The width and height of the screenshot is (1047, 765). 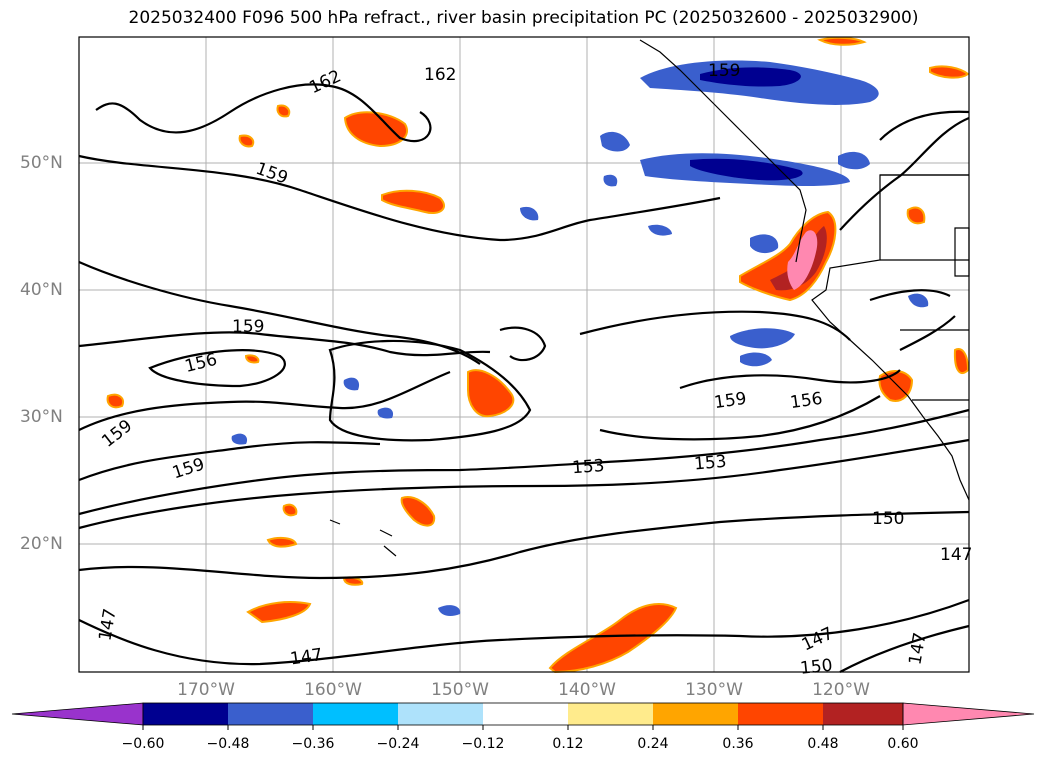 I want to click on colorbar, so click(x=523, y=716).